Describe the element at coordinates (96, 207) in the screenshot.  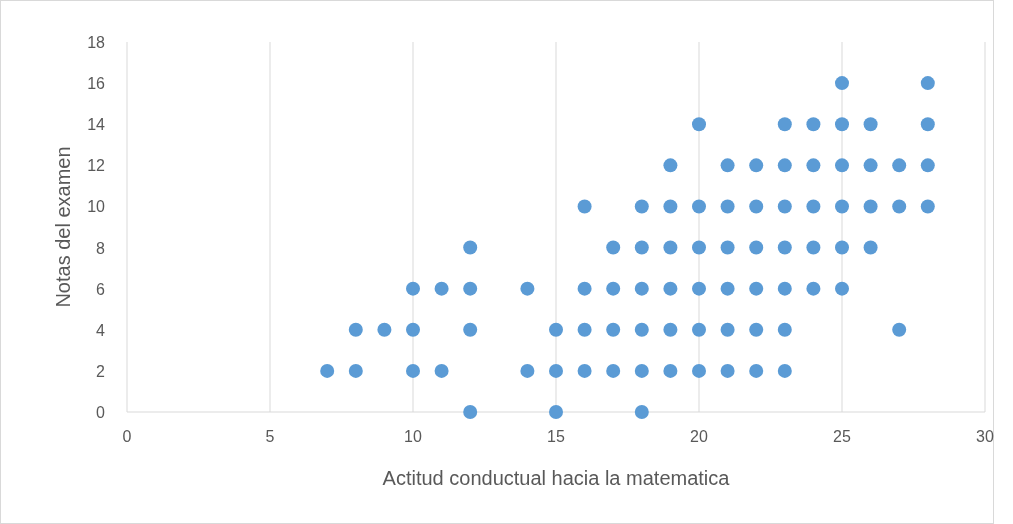
I see `y-tick-label: 10` at that location.